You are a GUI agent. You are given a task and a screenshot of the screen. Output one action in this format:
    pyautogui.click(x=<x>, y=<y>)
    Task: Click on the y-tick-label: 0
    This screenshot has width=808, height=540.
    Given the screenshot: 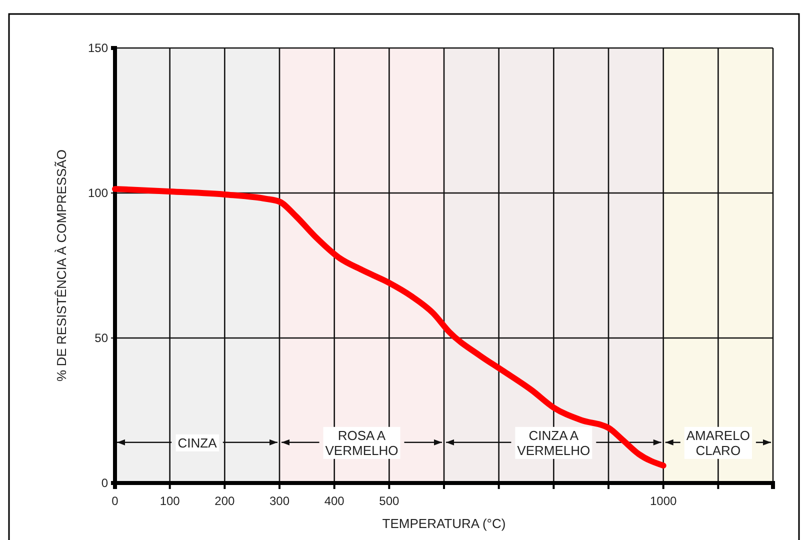 What is the action you would take?
    pyautogui.click(x=104, y=483)
    